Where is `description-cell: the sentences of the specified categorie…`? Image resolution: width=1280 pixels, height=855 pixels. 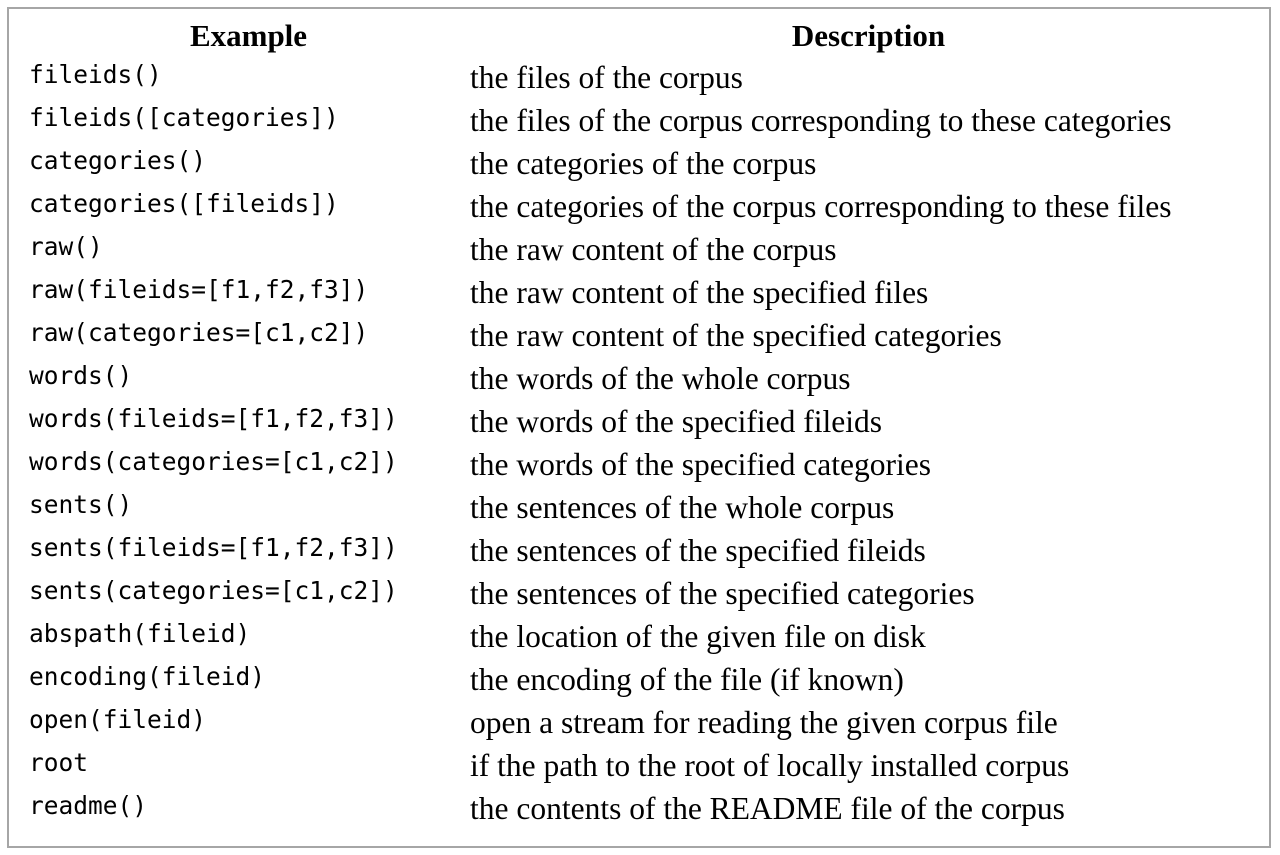
description-cell: the sentences of the specified categorie… is located at coordinates (722, 593).